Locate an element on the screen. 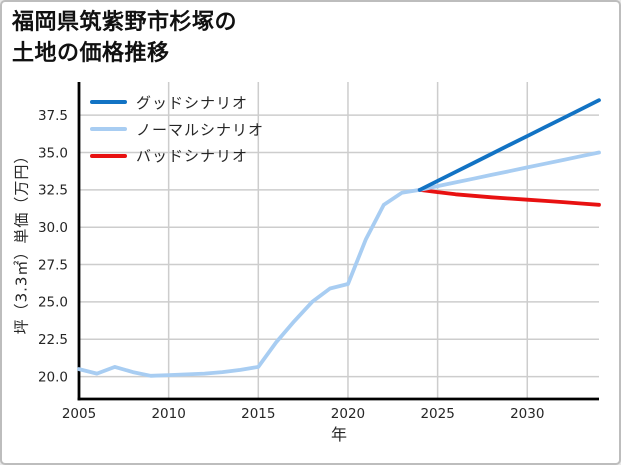 This screenshot has height=465, width=621. legend: グッドシナリオ ノーマルシナリオ バッドシナリオ is located at coordinates (177, 129).